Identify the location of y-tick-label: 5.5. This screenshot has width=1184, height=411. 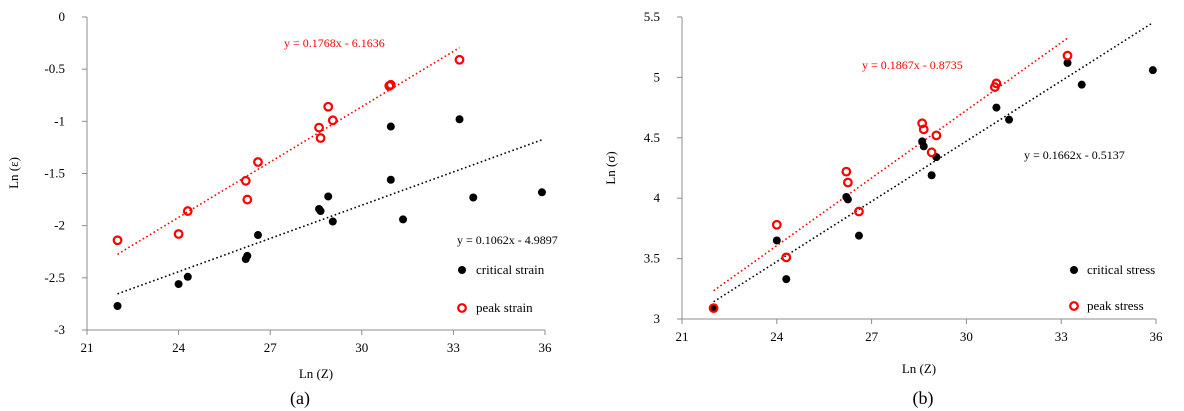
(652, 16).